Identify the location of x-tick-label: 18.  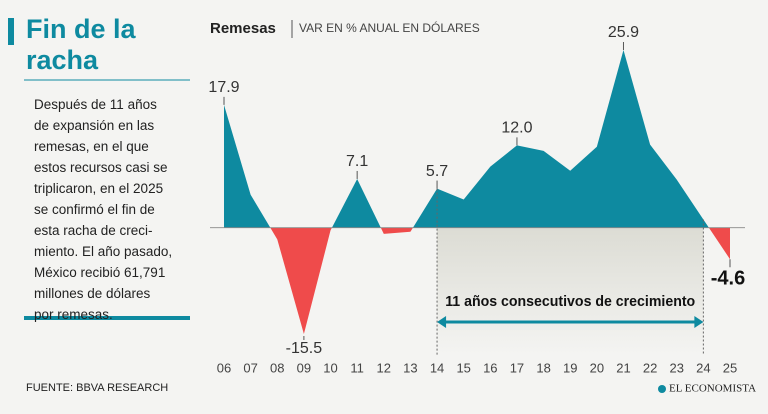
(543, 367).